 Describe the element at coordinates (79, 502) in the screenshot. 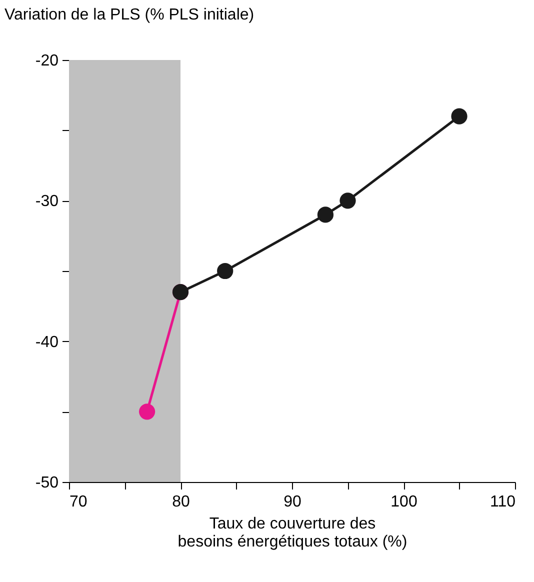

I see `x-tick-label: 70` at that location.